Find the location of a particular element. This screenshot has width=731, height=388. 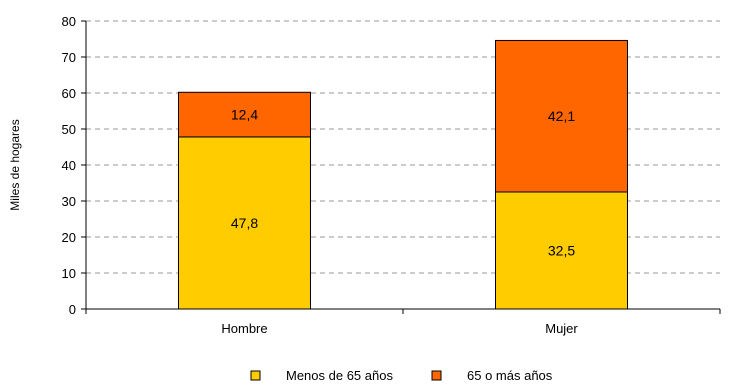

data-label: 42,1 is located at coordinates (561, 116).